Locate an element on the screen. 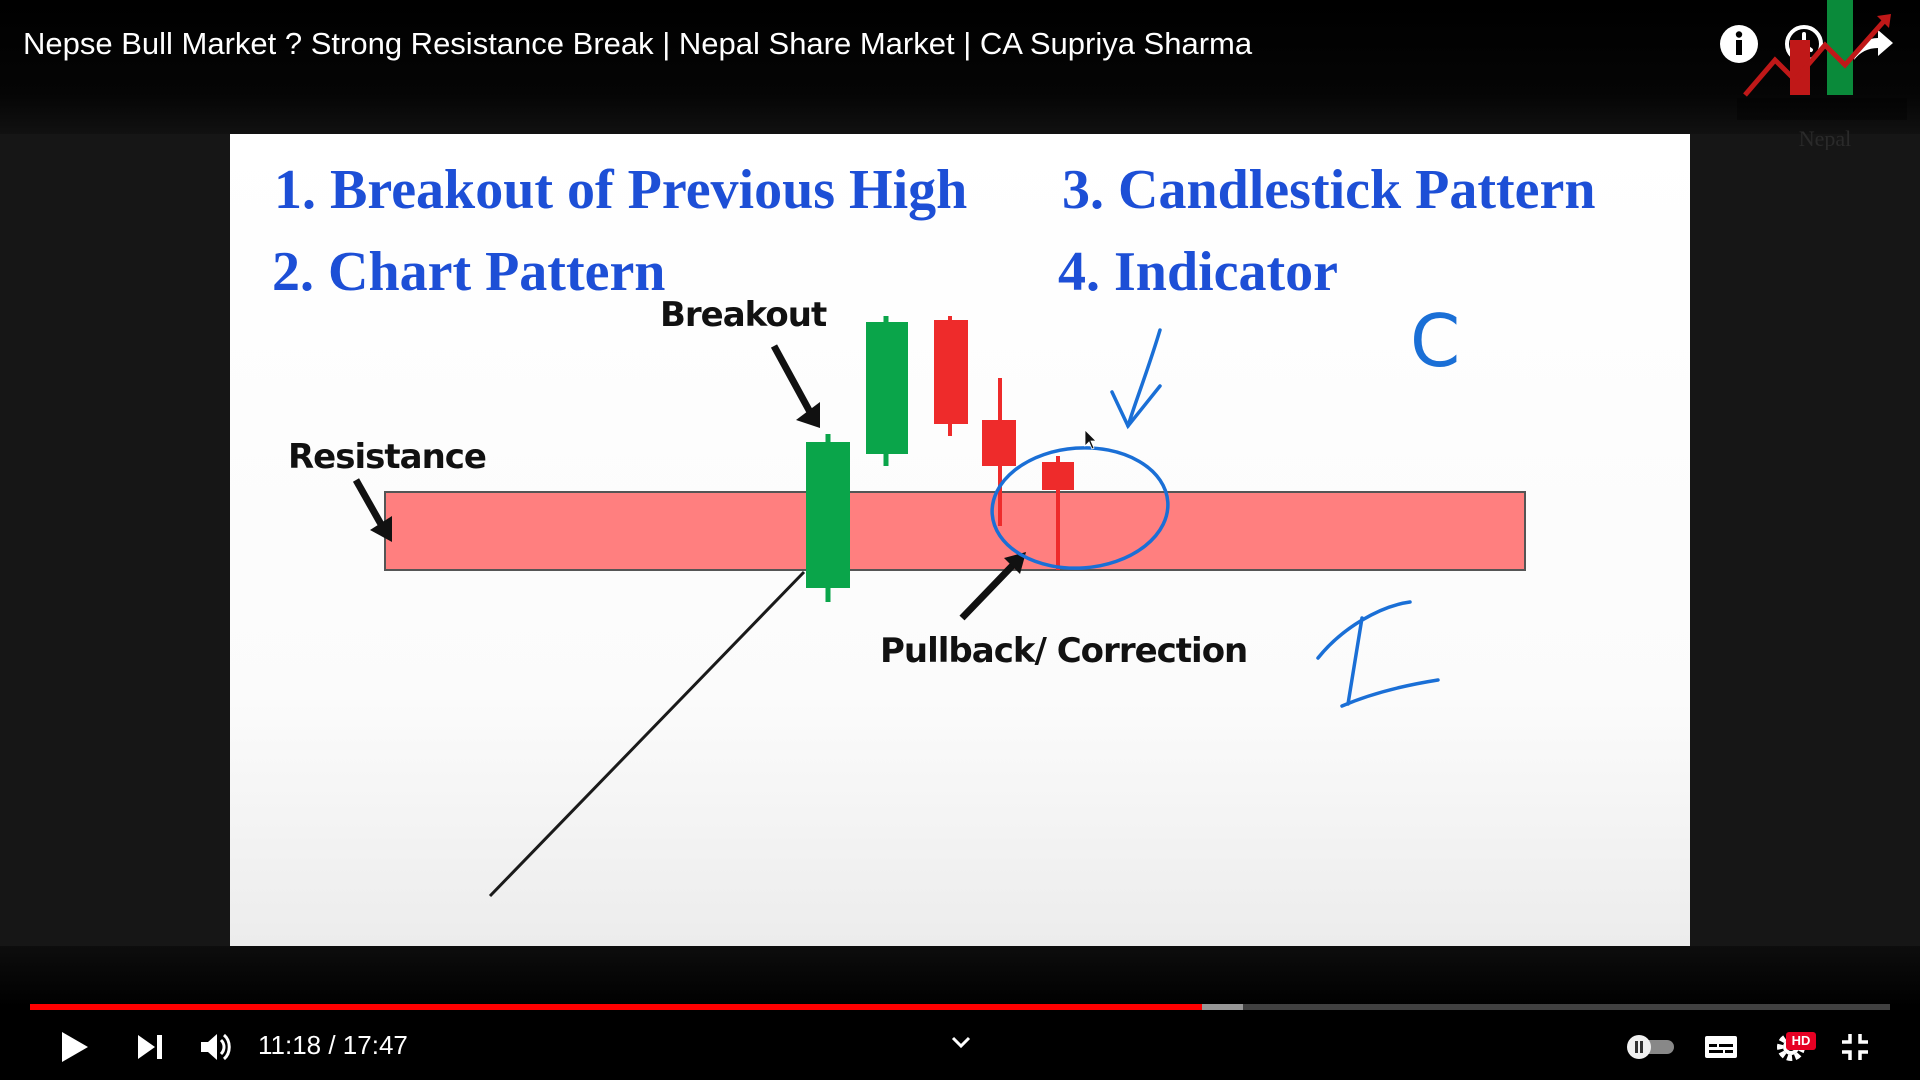  channel-logo: Nepal is located at coordinates (1825, 75).